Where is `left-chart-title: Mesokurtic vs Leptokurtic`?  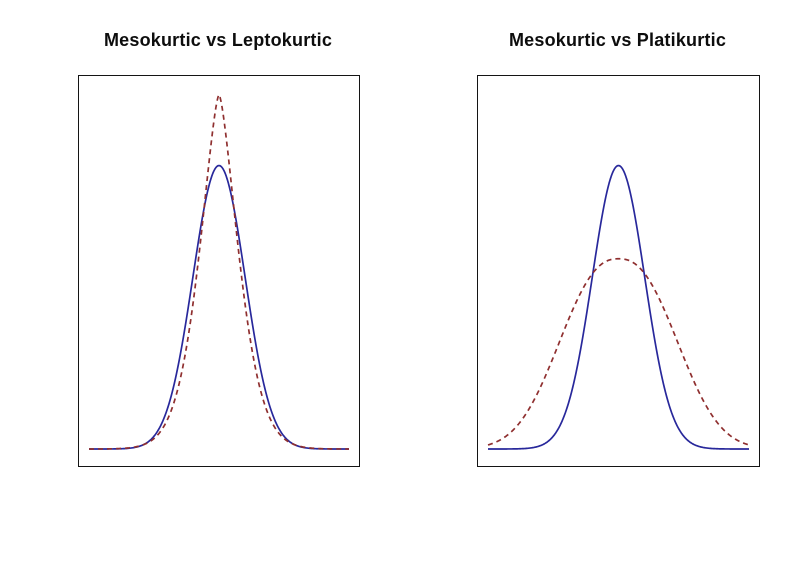
left-chart-title: Mesokurtic vs Leptokurtic is located at coordinates (218, 40).